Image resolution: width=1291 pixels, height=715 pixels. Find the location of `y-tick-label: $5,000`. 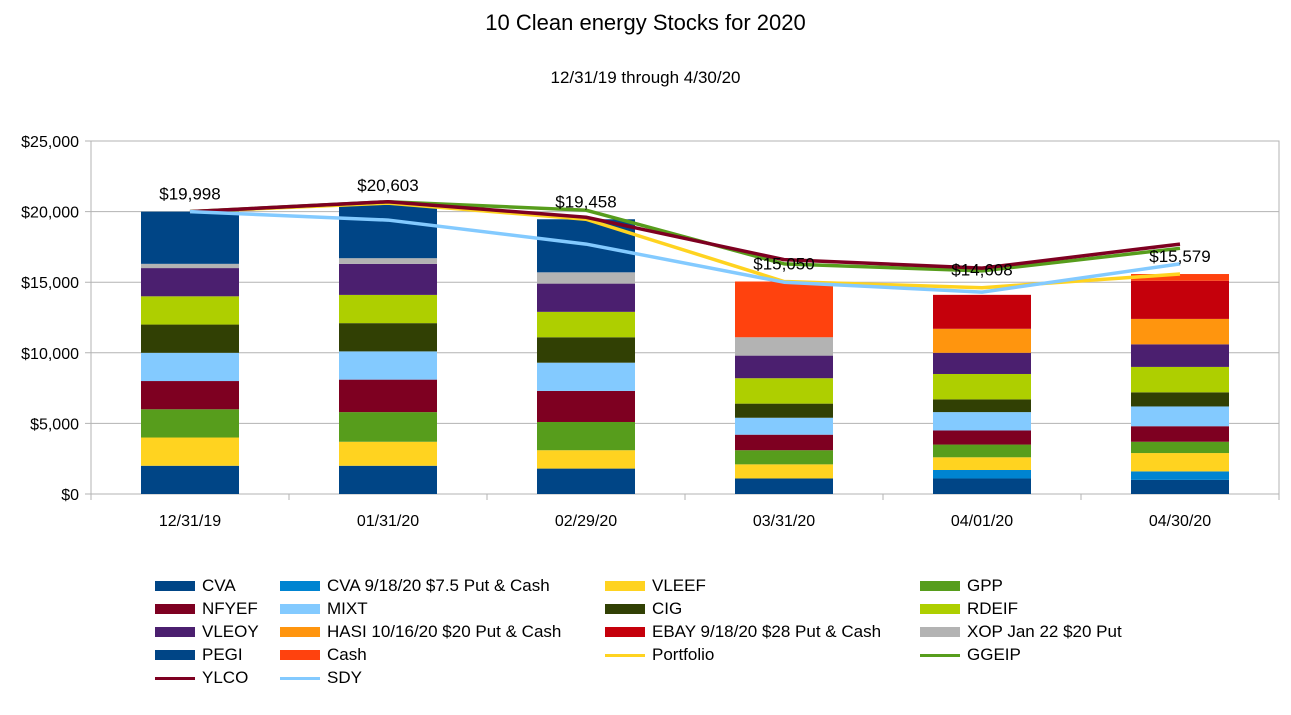

y-tick-label: $5,000 is located at coordinates (54, 424).